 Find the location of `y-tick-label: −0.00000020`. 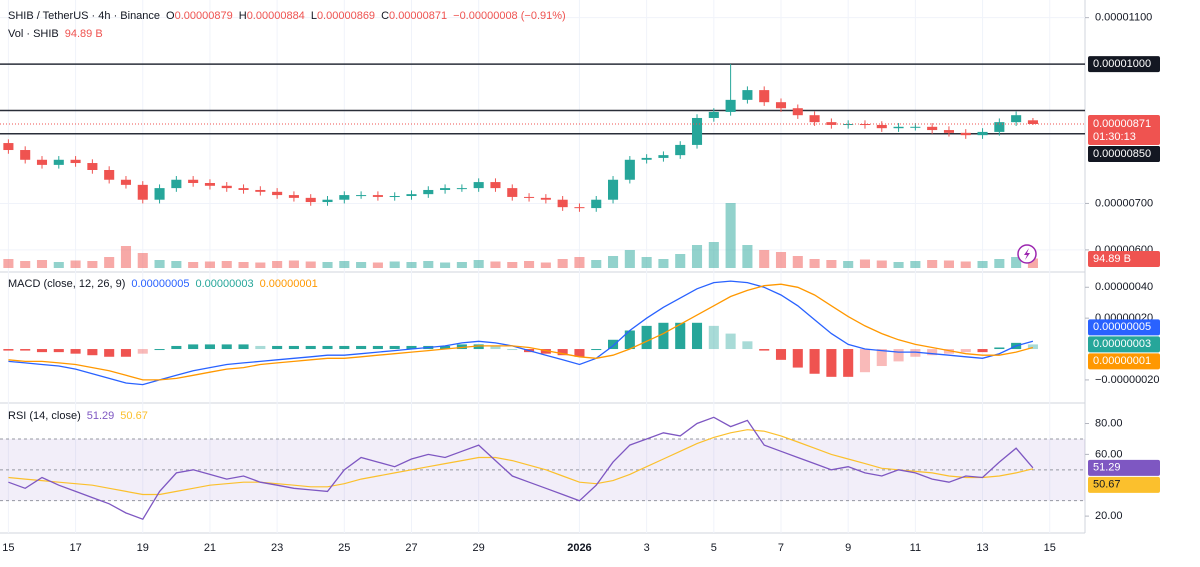

y-tick-label: −0.00000020 is located at coordinates (1127, 380).